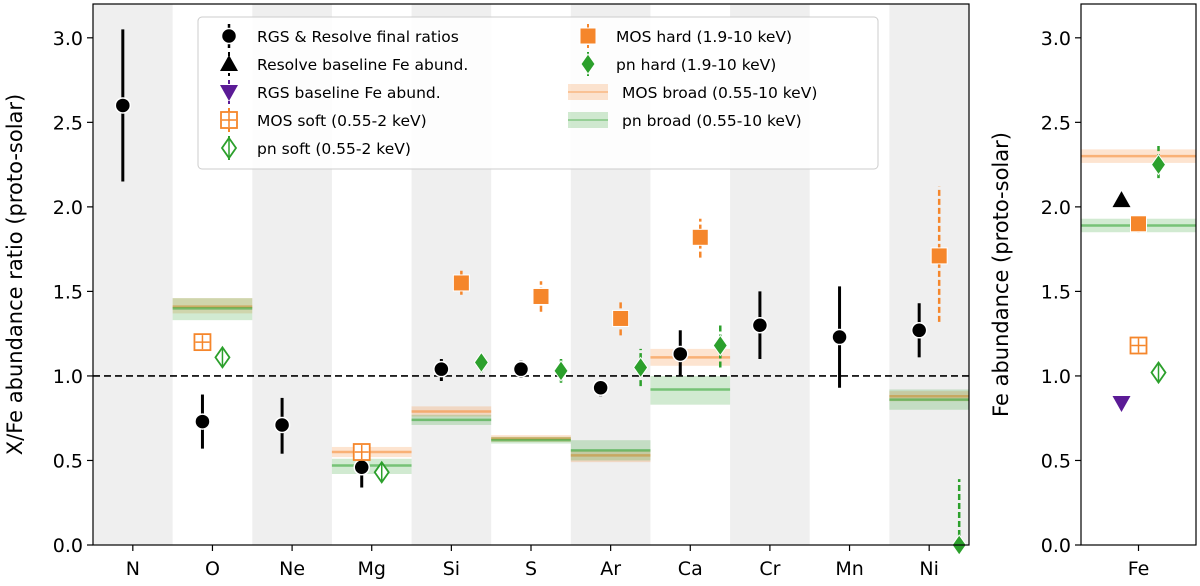 This screenshot has width=1200, height=586. What do you see at coordinates (441, 369) in the screenshot?
I see `rgs-resolve-final-ratios-si-marker` at bounding box center [441, 369].